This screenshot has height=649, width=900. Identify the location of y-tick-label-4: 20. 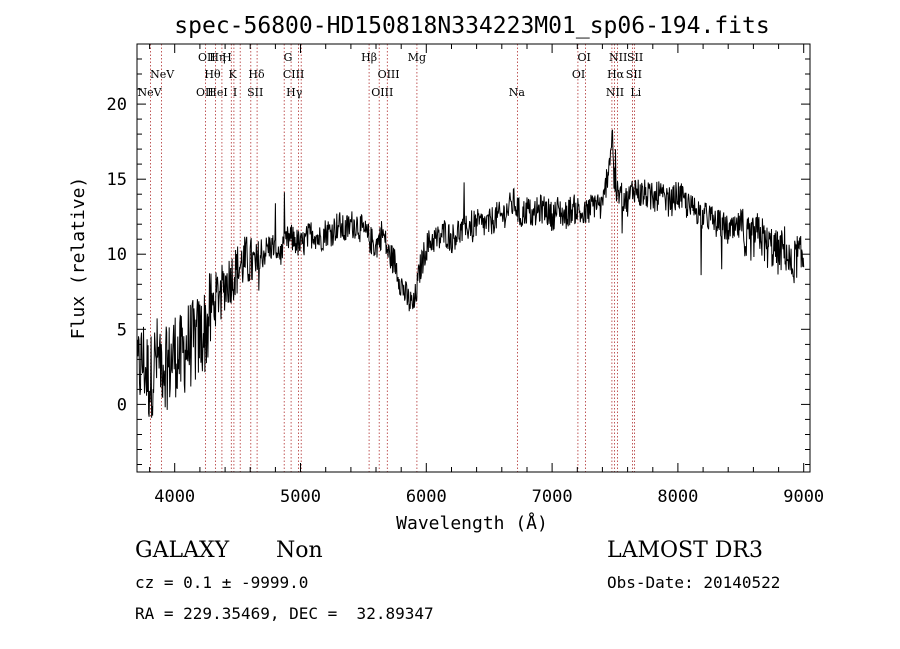
(117, 105).